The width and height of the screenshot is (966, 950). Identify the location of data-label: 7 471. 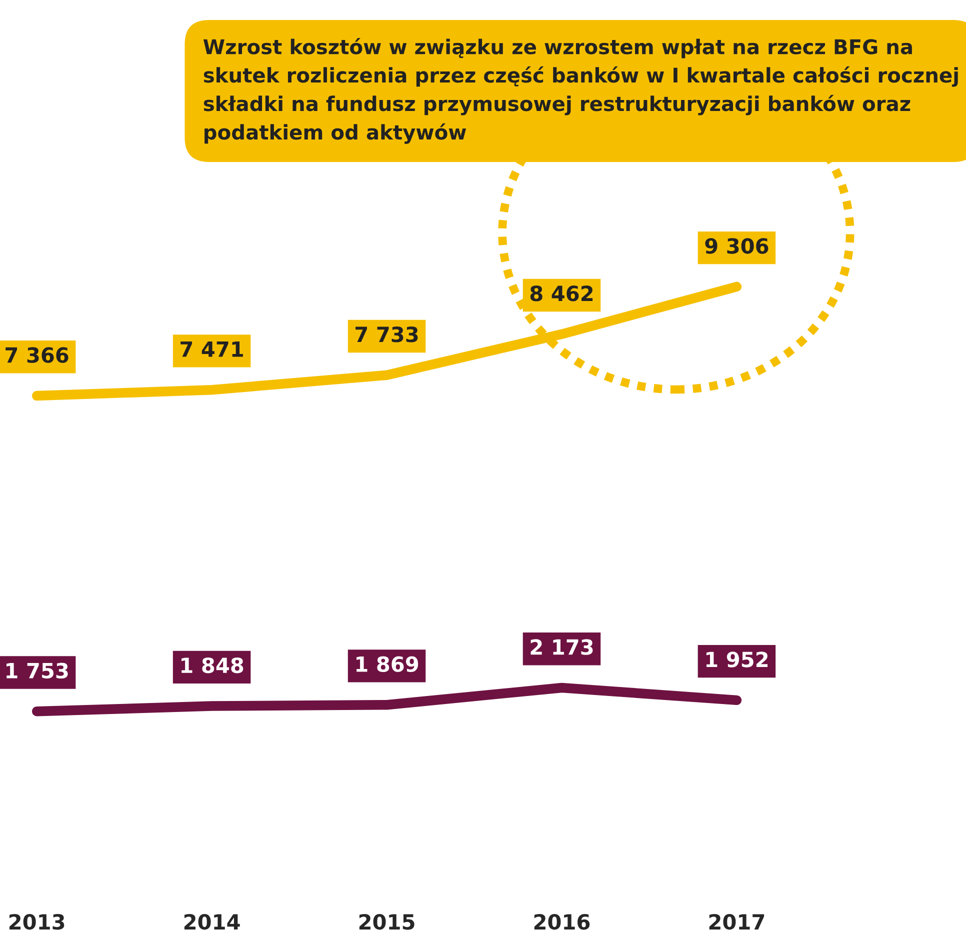
(211, 349).